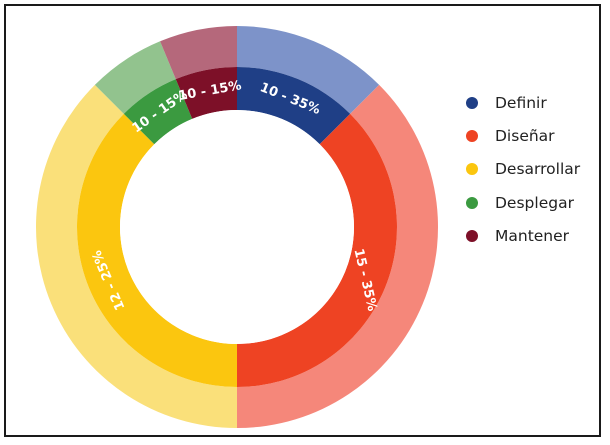 This screenshot has width=610, height=445. I want to click on legend-label-desplegar: Desplegar, so click(534, 202).